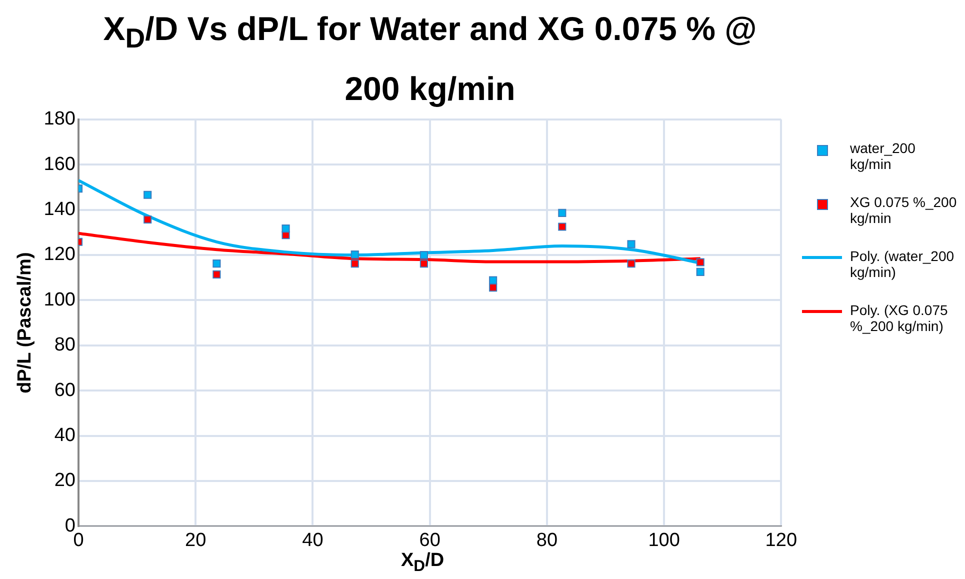 This screenshot has width=965, height=579. Describe the element at coordinates (903, 264) in the screenshot. I see `legend-label: Poly. (water_200 kg/min)` at that location.